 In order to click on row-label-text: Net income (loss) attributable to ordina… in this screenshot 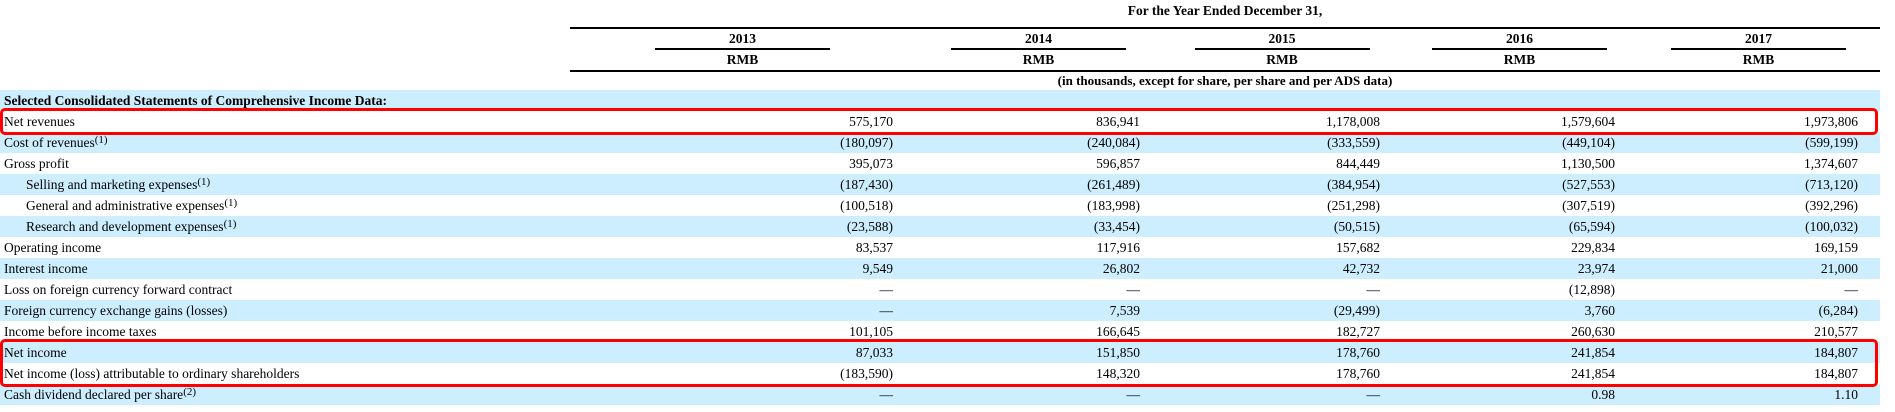, I will do `click(152, 373)`.